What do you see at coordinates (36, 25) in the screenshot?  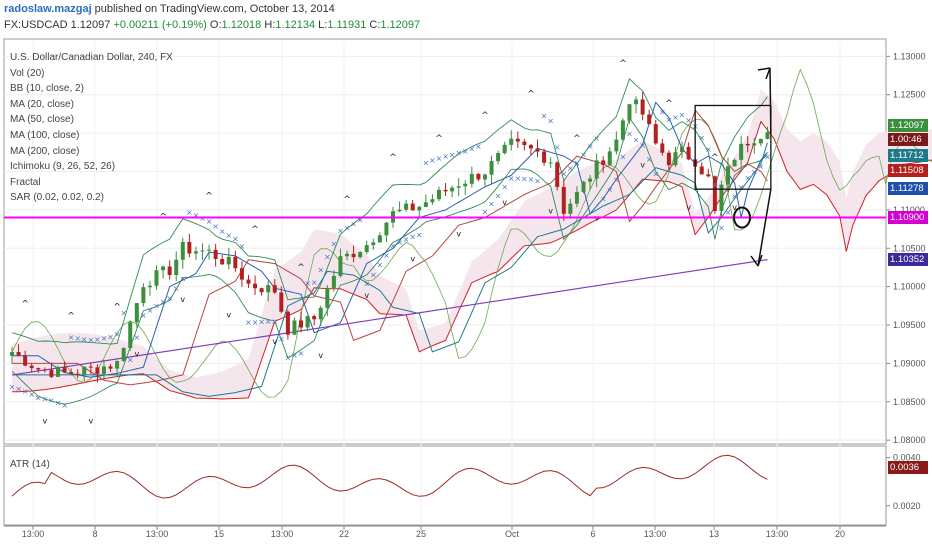 I see `symbol: FX:USDCAD` at bounding box center [36, 25].